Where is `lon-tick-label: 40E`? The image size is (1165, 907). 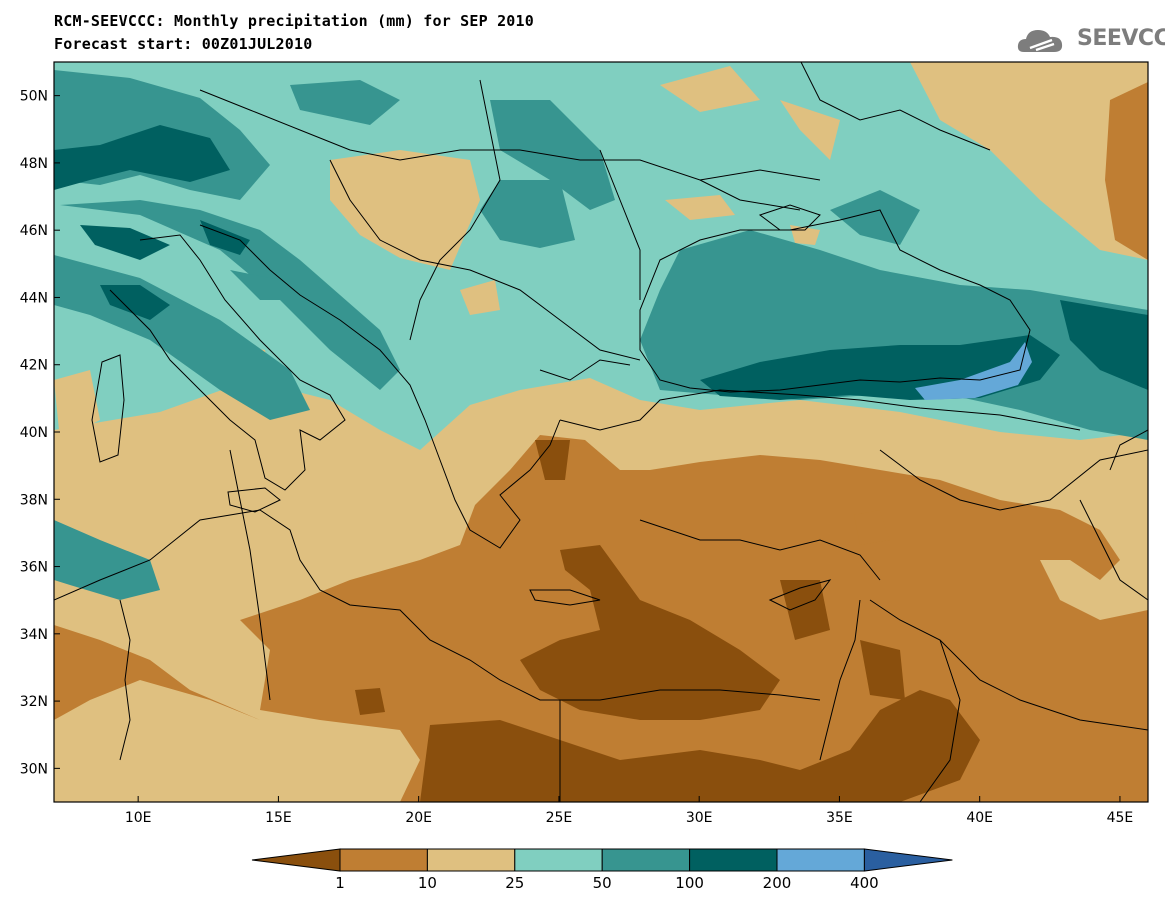 lon-tick-label: 40E is located at coordinates (979, 818).